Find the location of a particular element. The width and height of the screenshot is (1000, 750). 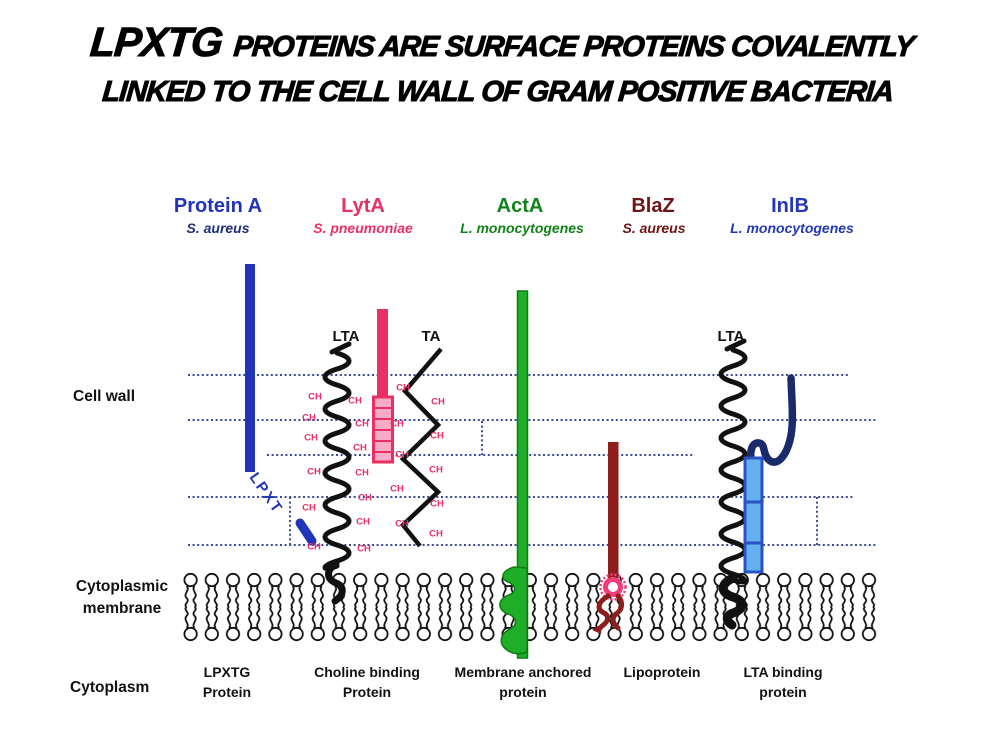

protein-name-acta: ActA is located at coordinates (520, 206).